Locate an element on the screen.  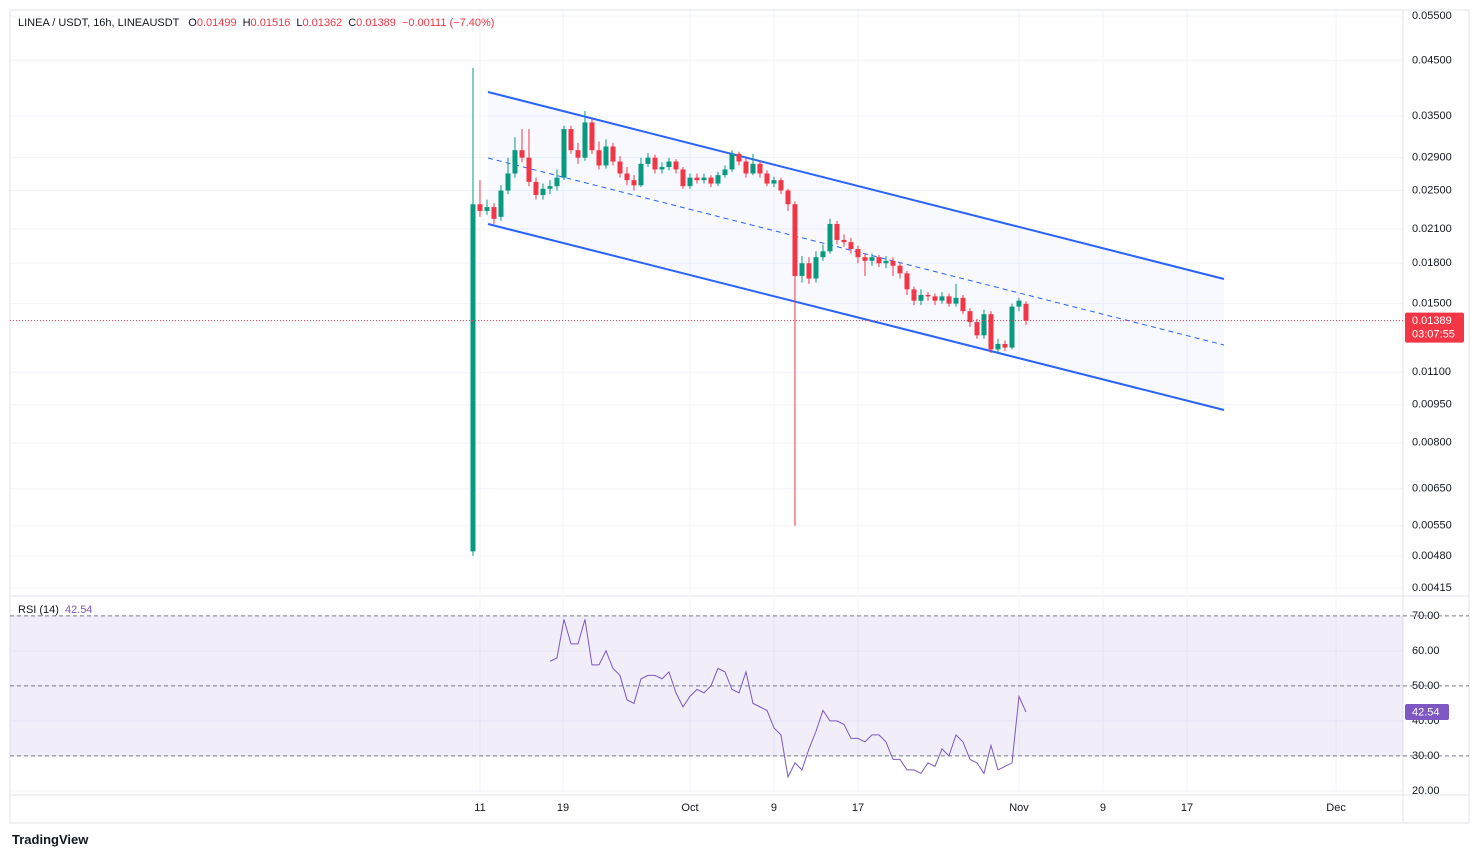
brand-logo: TradingView is located at coordinates (50, 839).